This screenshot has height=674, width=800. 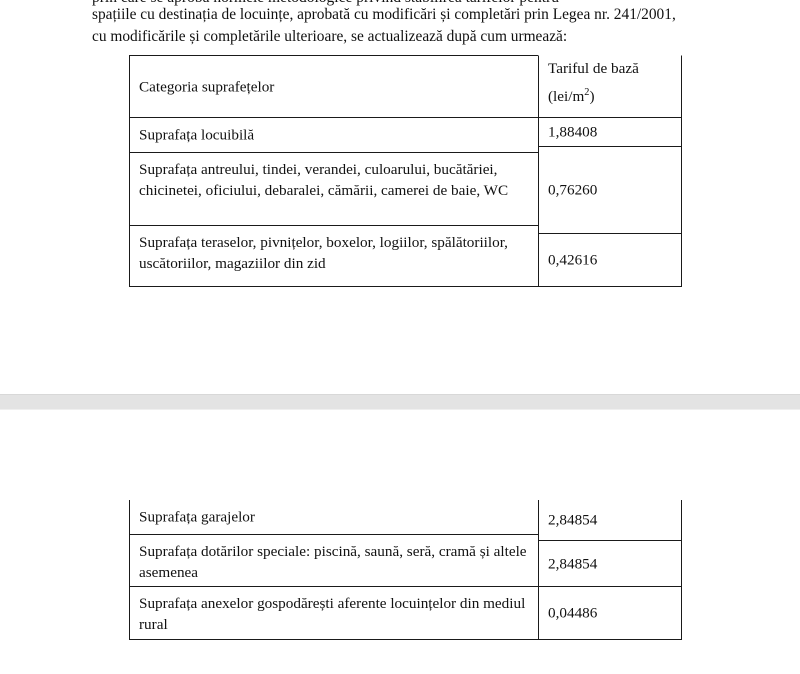 I want to click on tariff-unit-exponent: 2, so click(x=587, y=92).